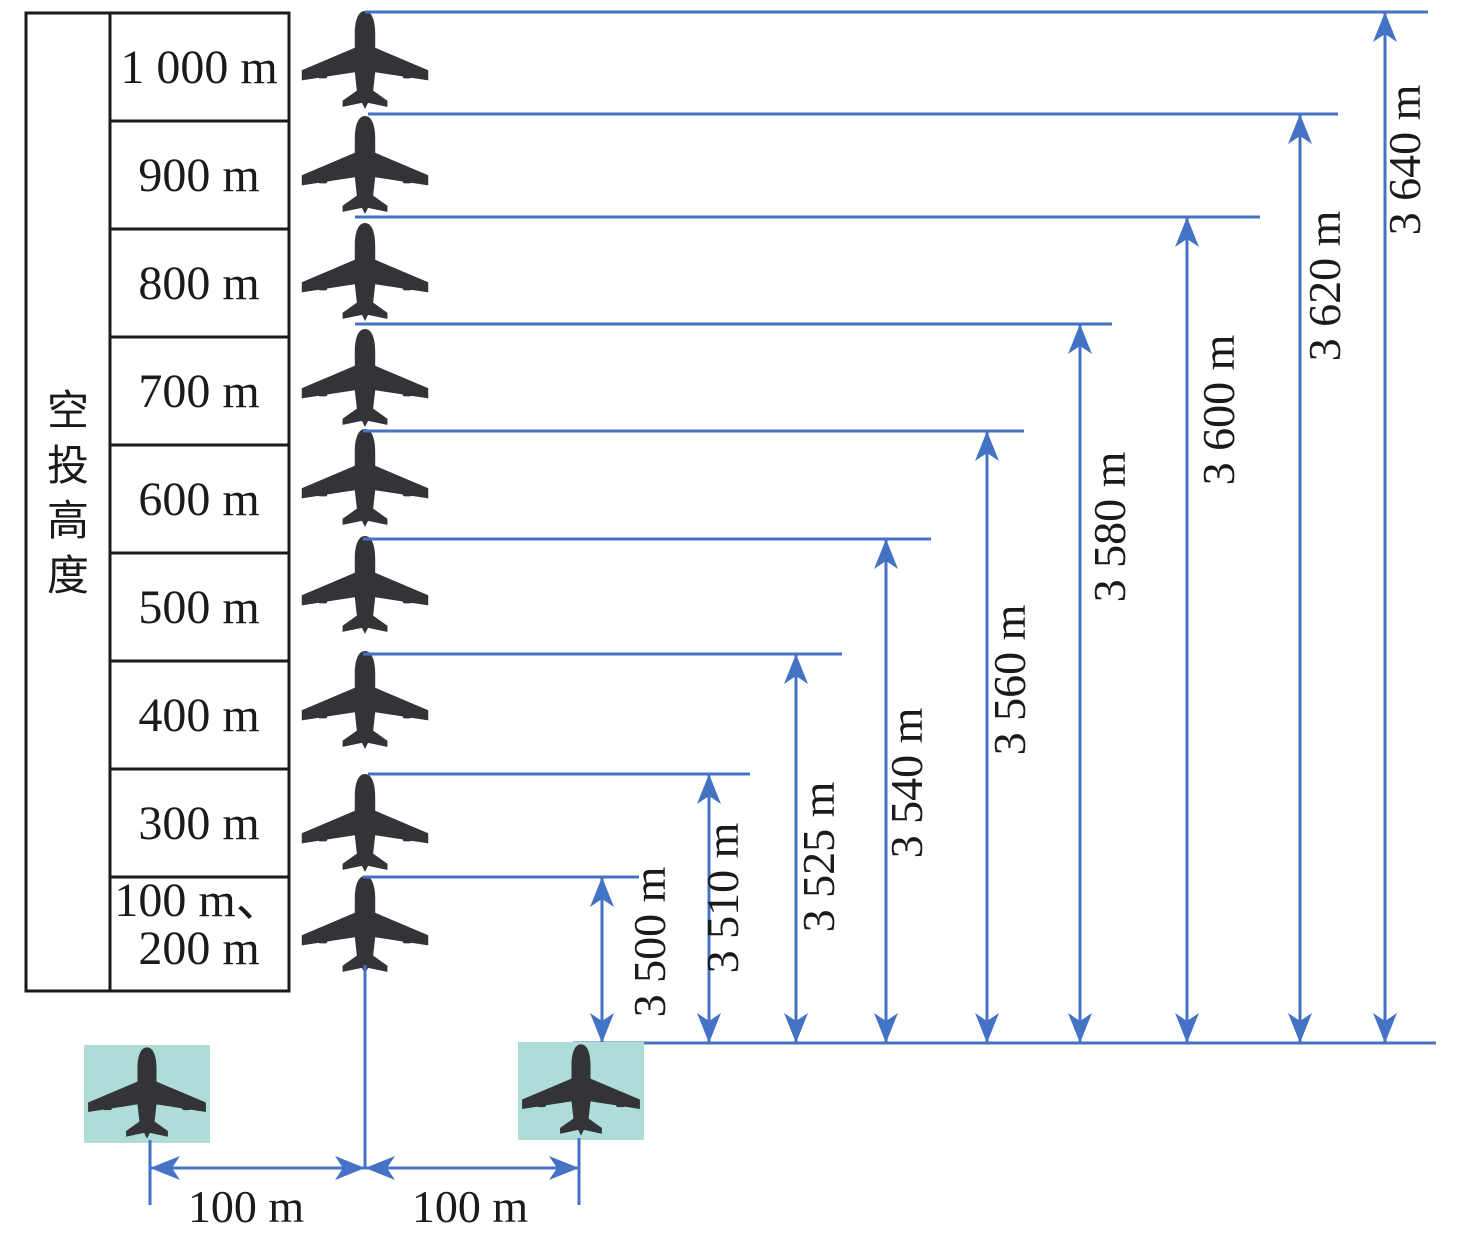 The image size is (1476, 1239). Describe the element at coordinates (581, 1091) in the screenshot. I see `ground-plane-right` at that location.